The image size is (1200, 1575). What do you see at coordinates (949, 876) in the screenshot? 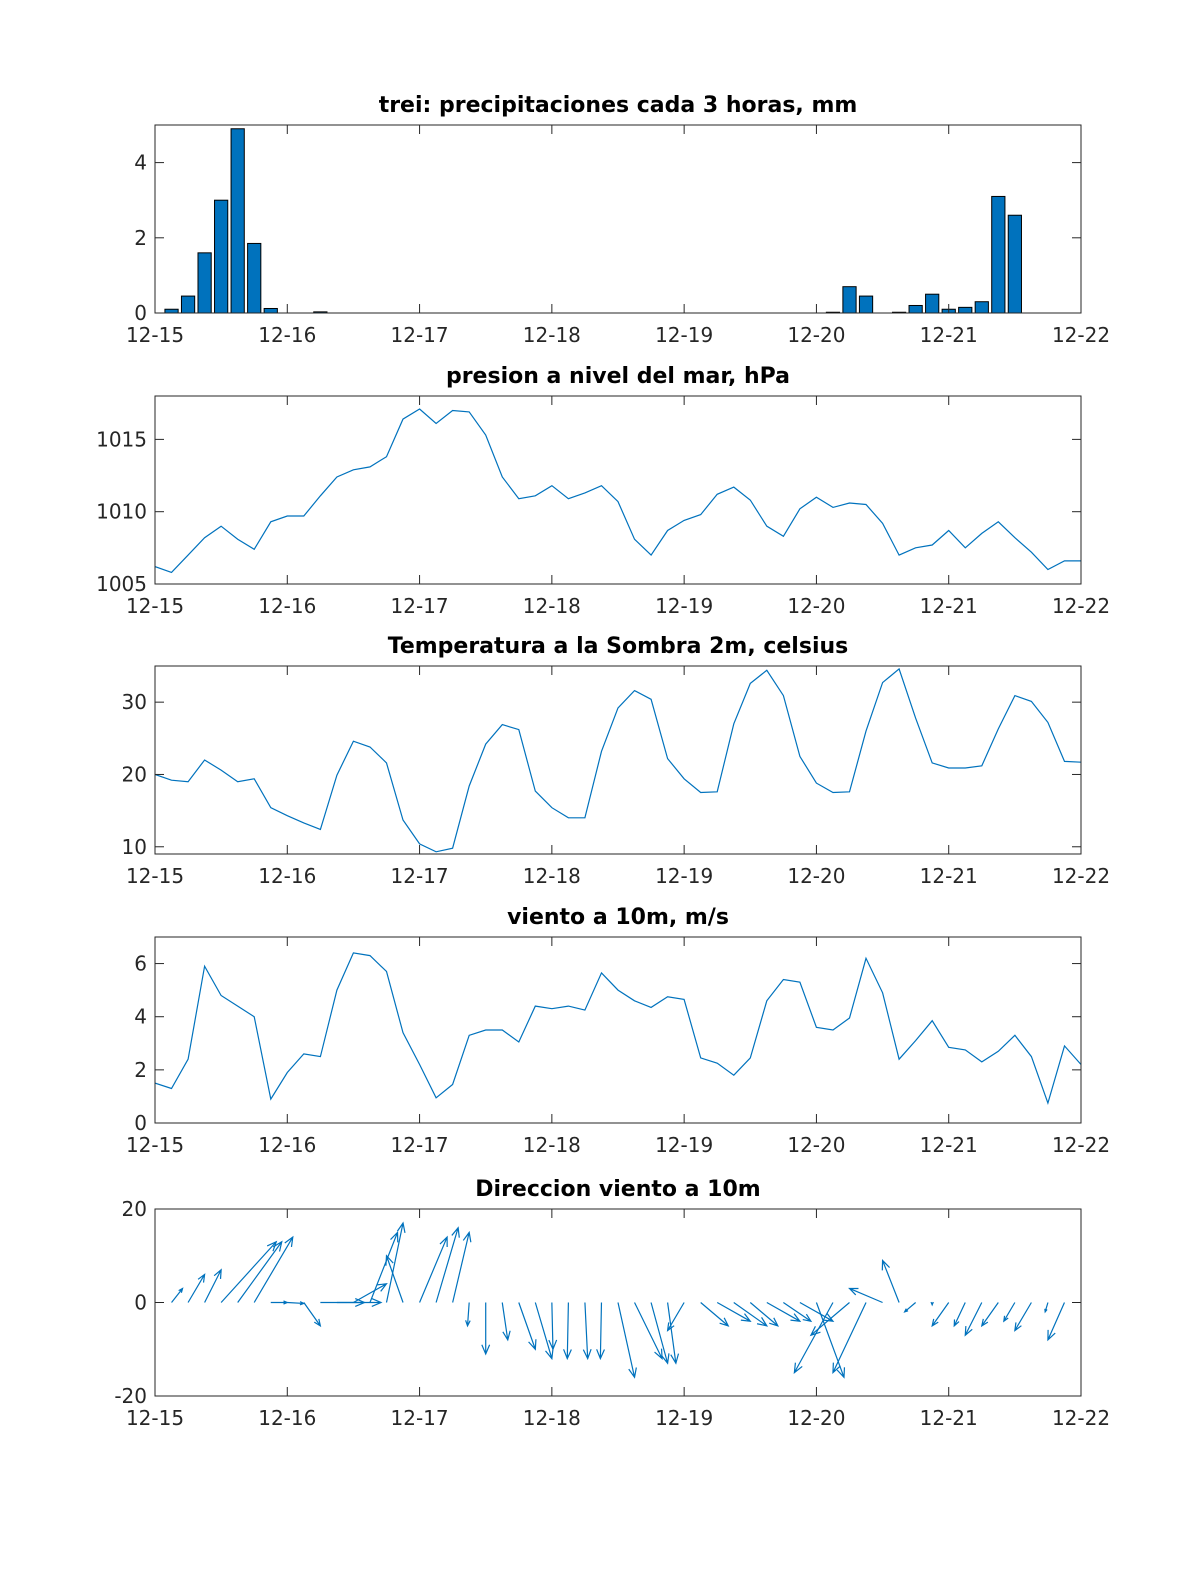
I see `temperature-x-tick-label: 12-21` at bounding box center [949, 876].